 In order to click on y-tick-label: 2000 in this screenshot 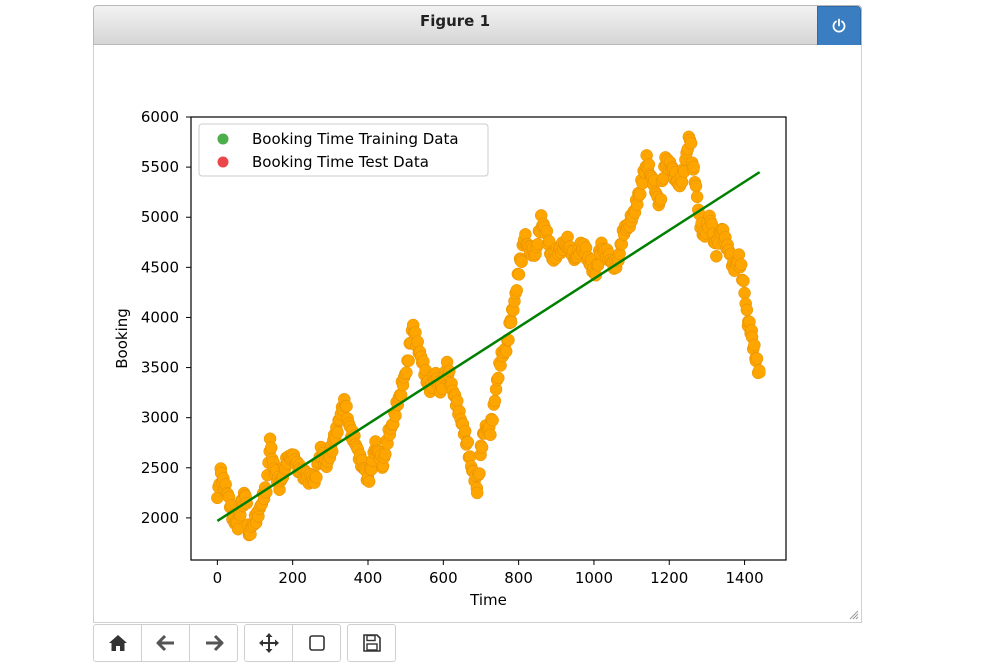, I will do `click(160, 518)`.